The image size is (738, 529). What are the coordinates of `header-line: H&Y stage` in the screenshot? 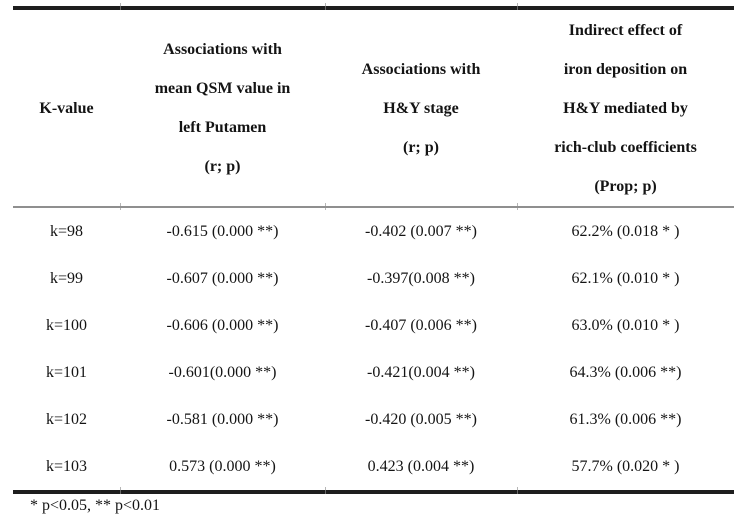 It's located at (421, 108).